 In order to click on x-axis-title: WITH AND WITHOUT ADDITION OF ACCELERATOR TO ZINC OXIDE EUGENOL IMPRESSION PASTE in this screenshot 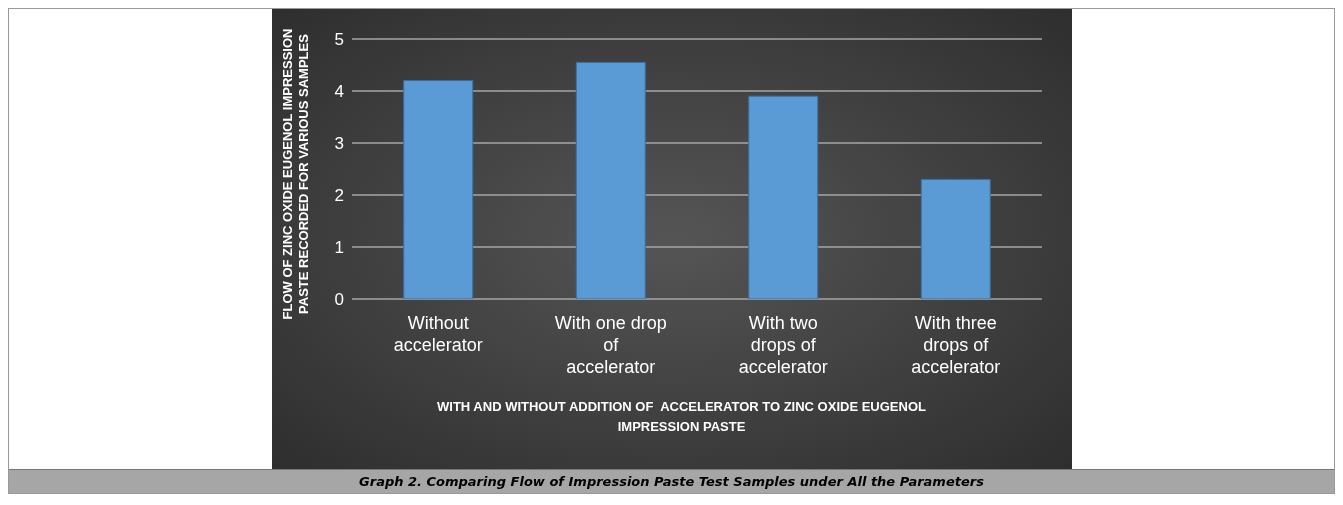, I will do `click(681, 417)`.